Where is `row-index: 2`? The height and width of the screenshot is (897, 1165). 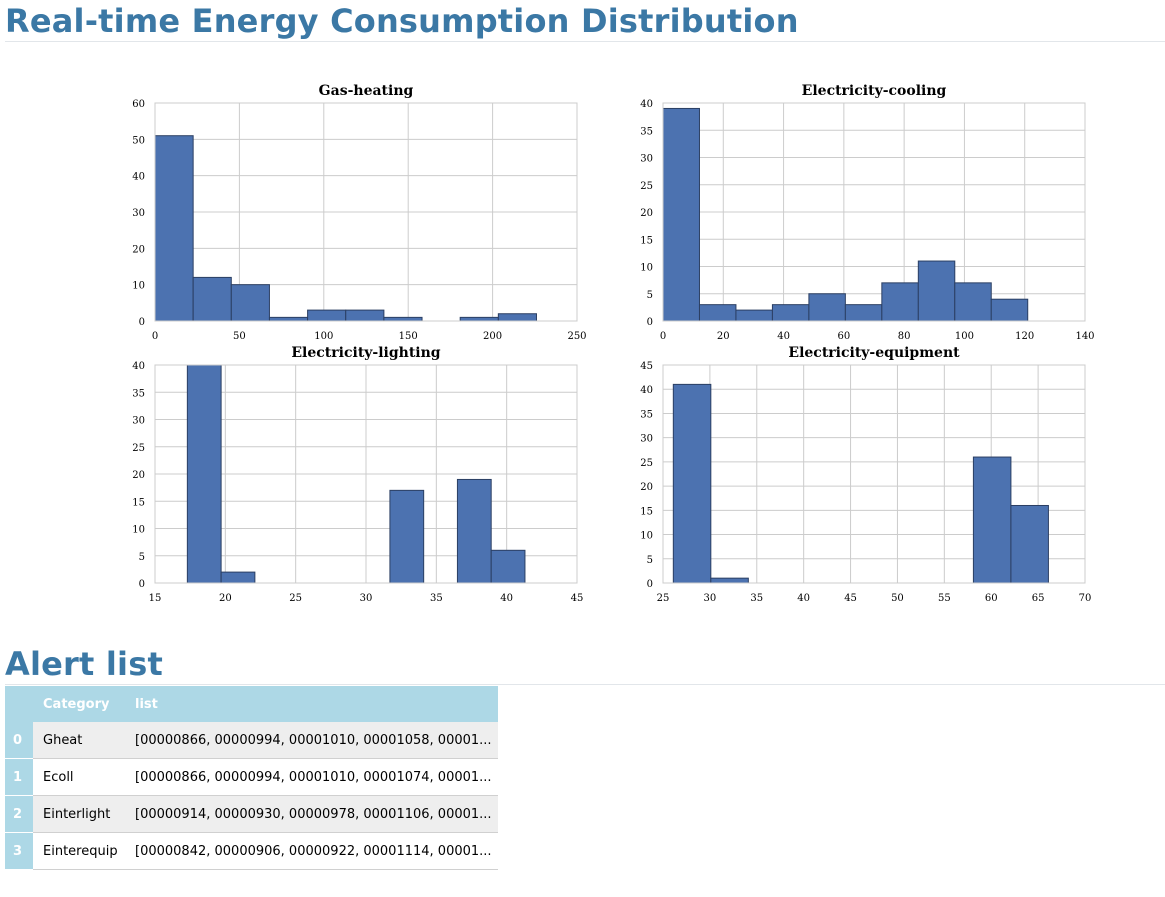
row-index: 2 is located at coordinates (19, 814).